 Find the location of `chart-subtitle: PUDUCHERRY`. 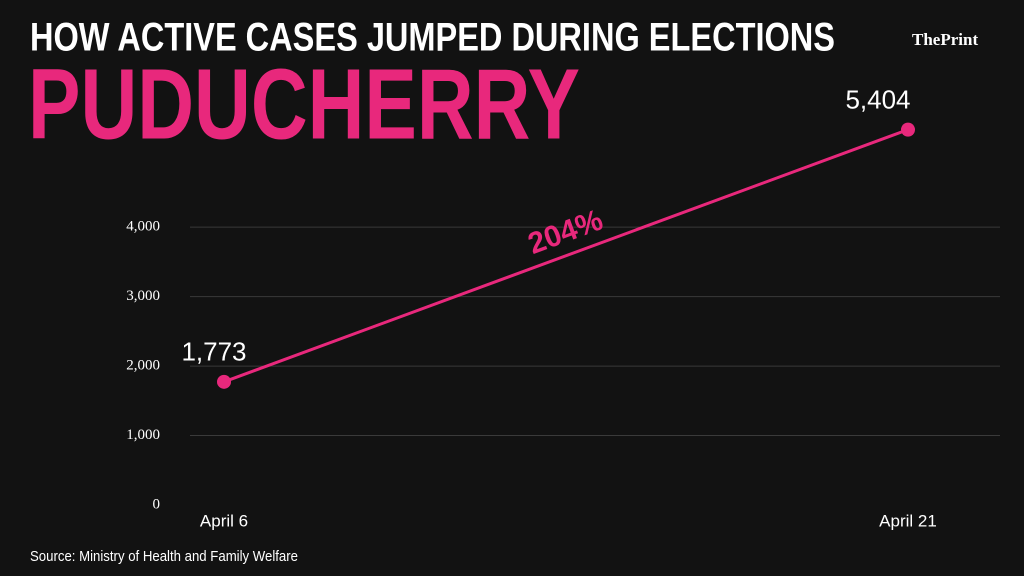

chart-subtitle: PUDUCHERRY is located at coordinates (304, 104).